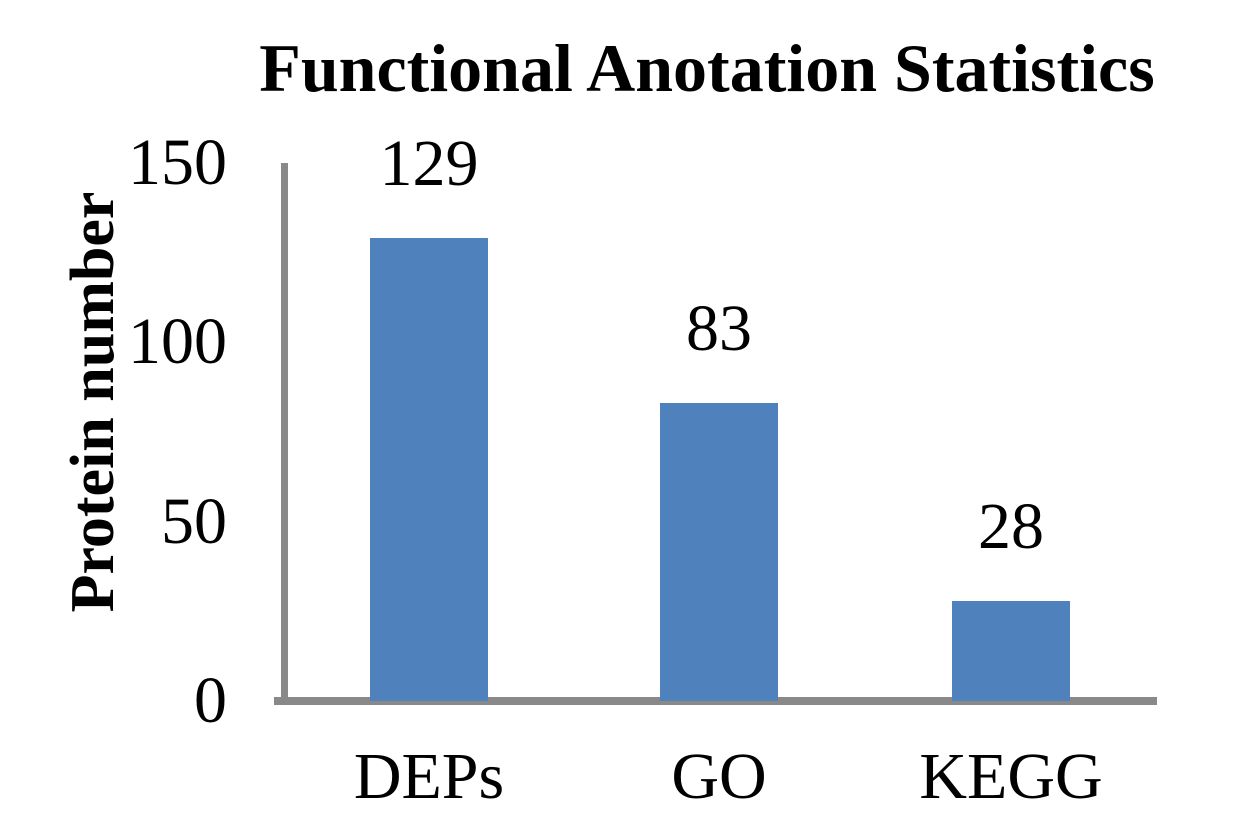 This screenshot has height=835, width=1239. I want to click on bar-kegg, so click(1011, 650).